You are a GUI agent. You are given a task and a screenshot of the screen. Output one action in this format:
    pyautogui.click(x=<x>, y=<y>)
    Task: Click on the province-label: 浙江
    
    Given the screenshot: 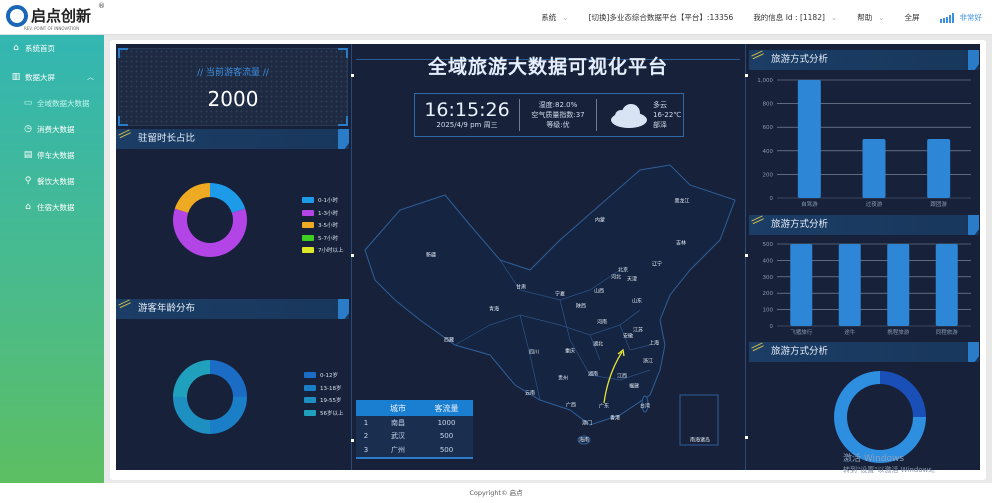 What is the action you would take?
    pyautogui.click(x=648, y=361)
    